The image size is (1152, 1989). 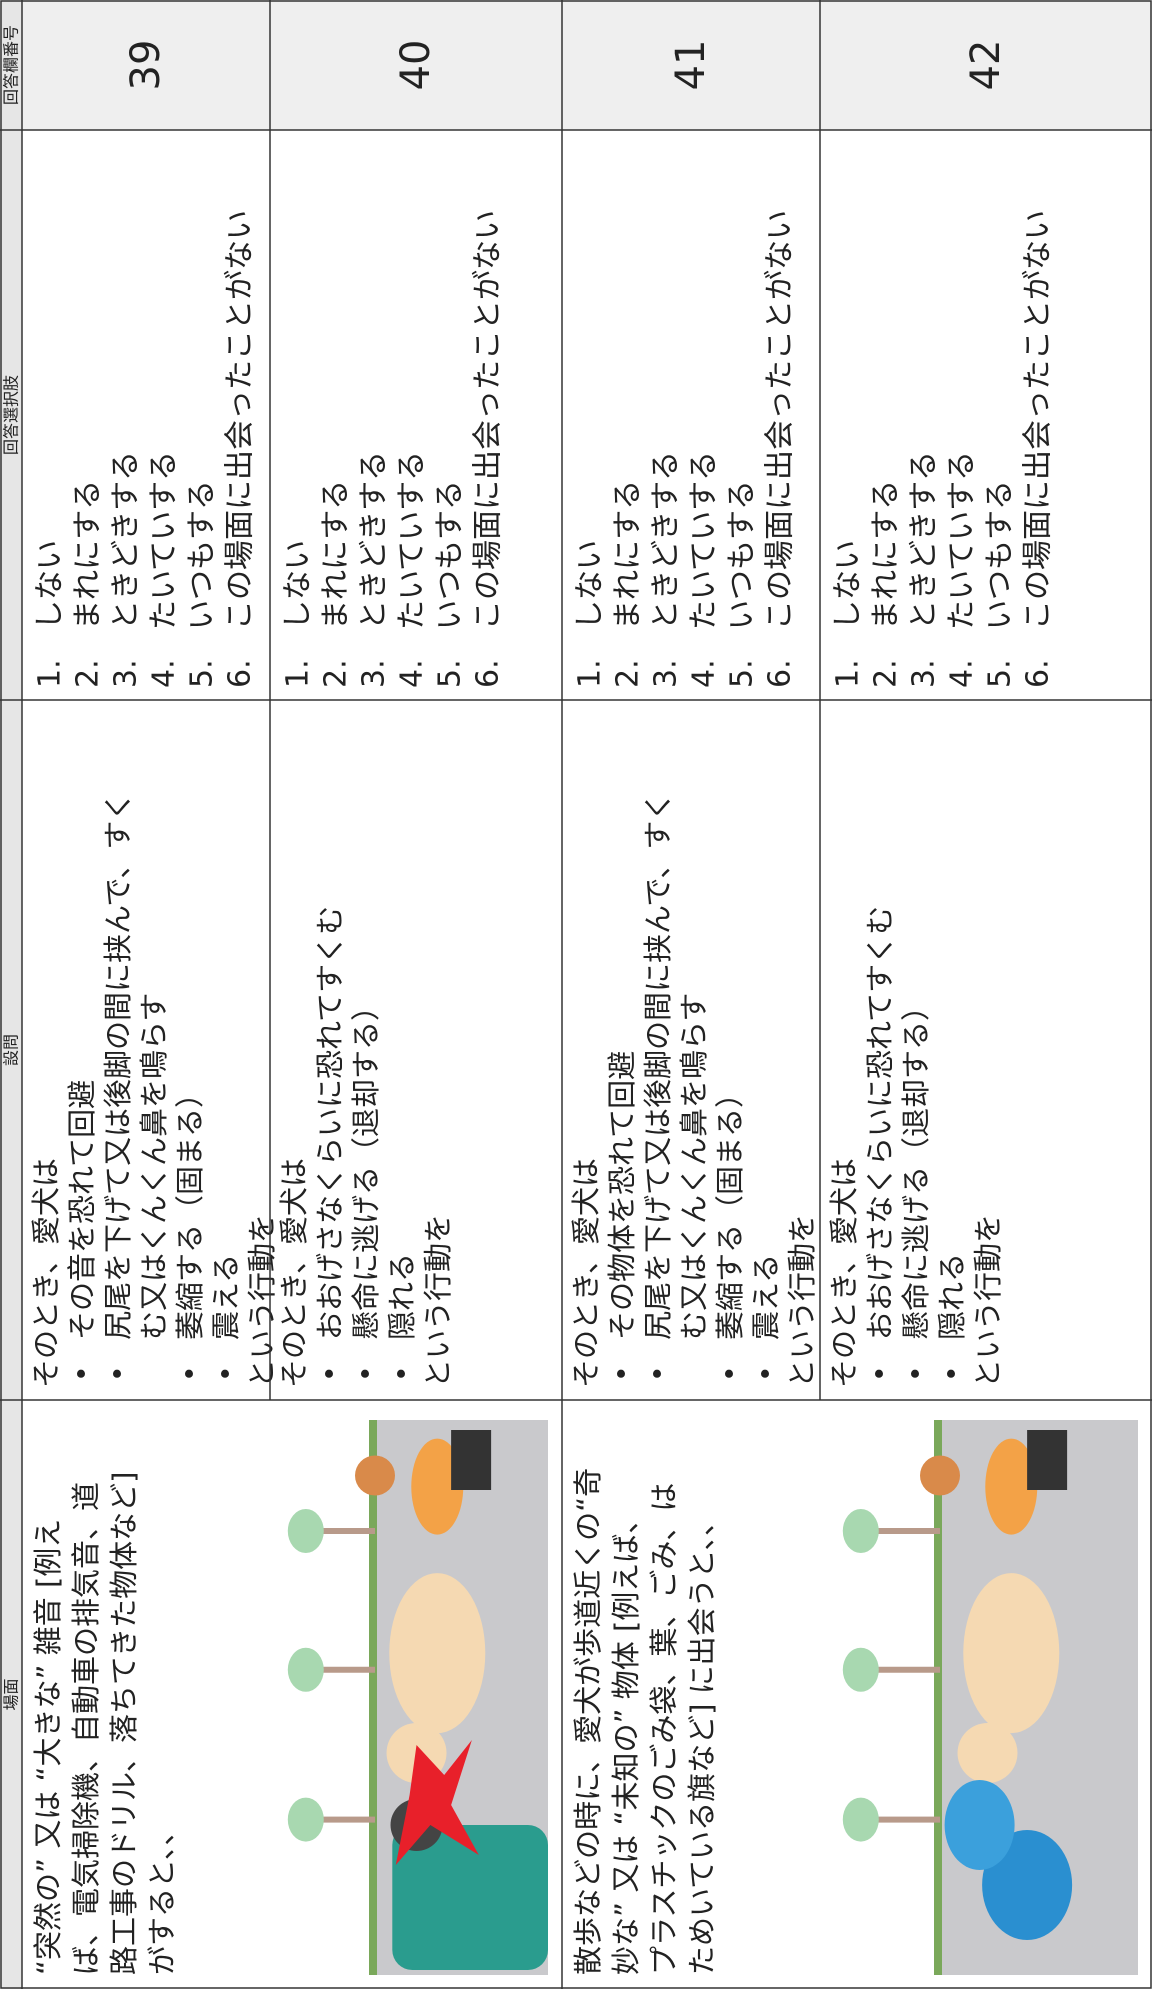 What do you see at coordinates (626, 1740) in the screenshot?
I see `scene-text: 妙な” 又は “未知の” 物体 [例えば、` at bounding box center [626, 1740].